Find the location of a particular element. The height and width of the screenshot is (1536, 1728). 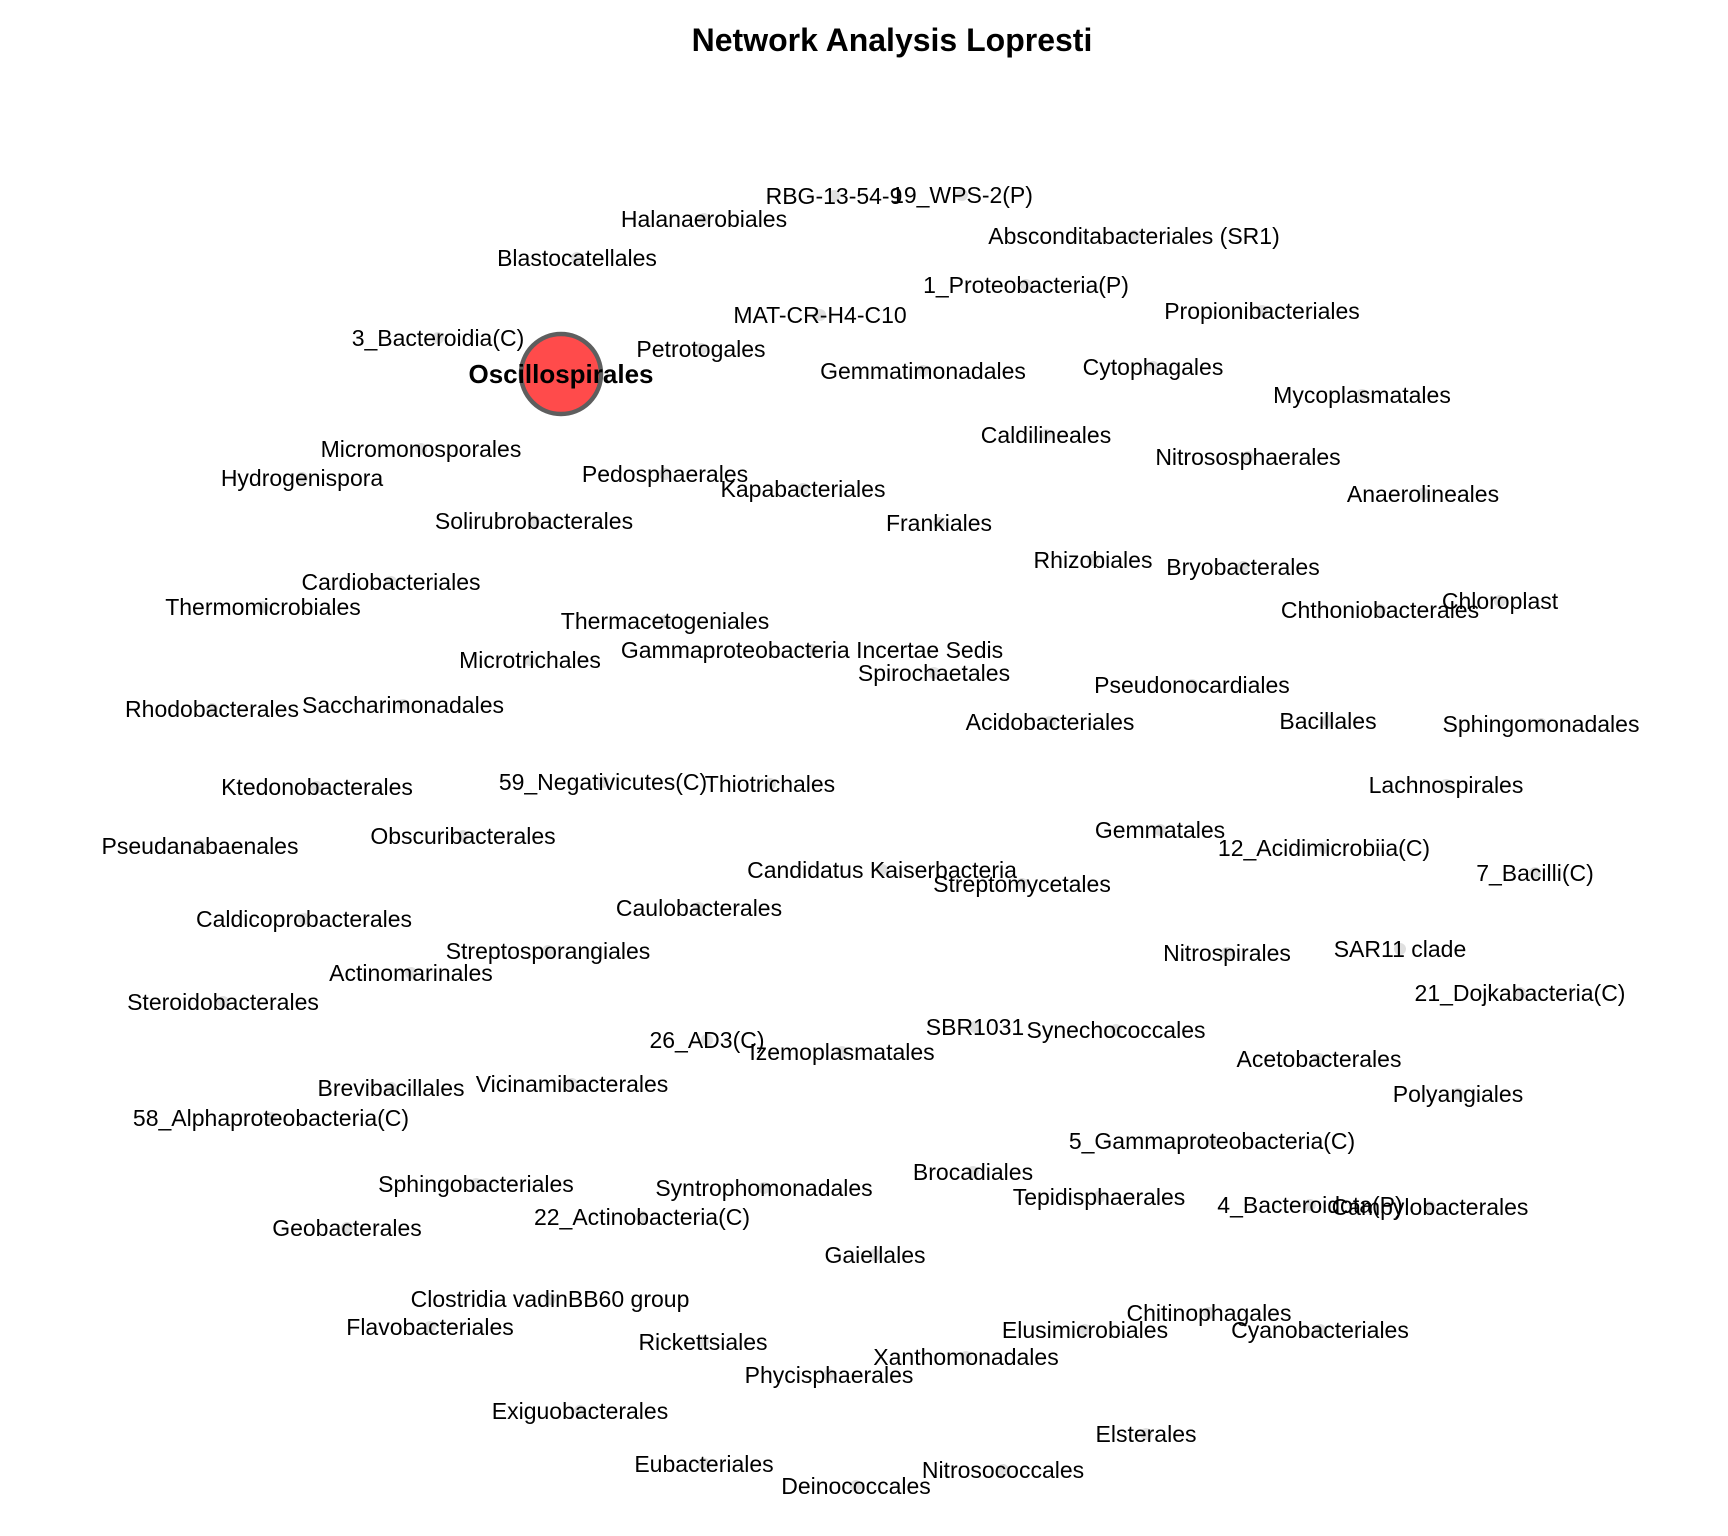

network-node: 4_Bacteroidota(P) is located at coordinates (1309, 1205).